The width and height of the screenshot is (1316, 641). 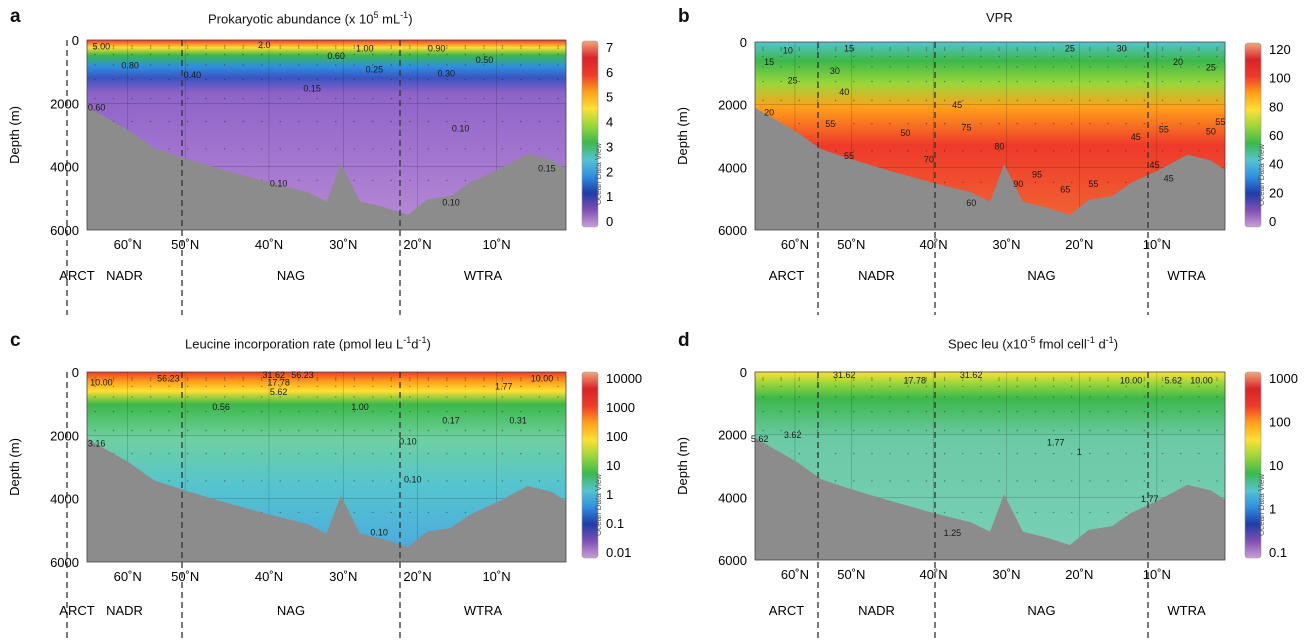 I want to click on chart-title: Prokaryotic abundance (x 105 mL-1), so click(x=310, y=18).